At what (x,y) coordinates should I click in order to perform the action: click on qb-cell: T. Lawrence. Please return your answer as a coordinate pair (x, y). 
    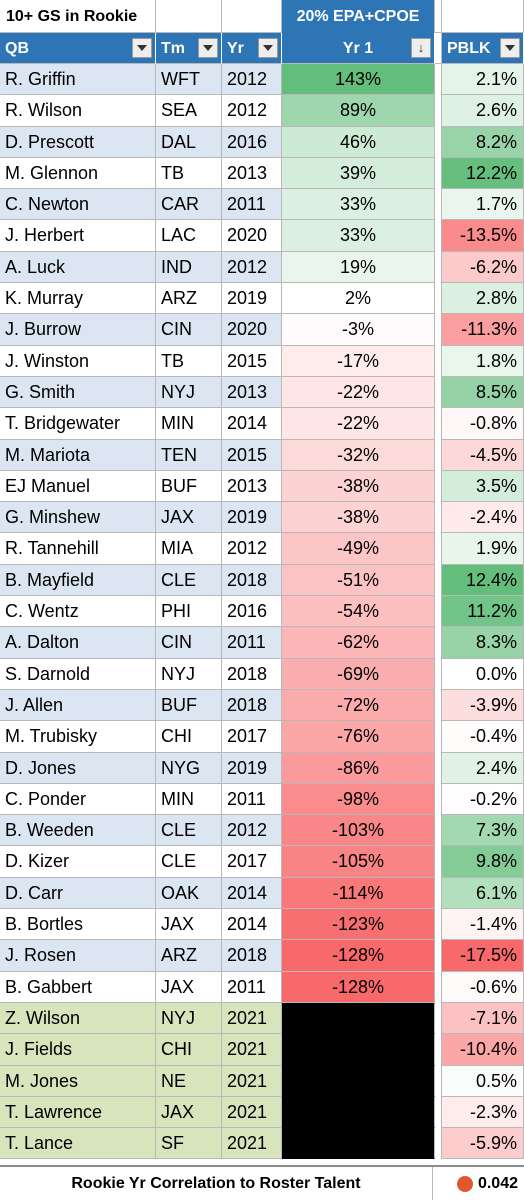
    Looking at the image, I should click on (78, 1112).